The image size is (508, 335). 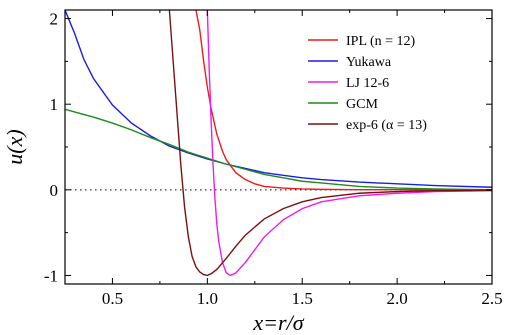 I want to click on legend-label-4: exp-6 (α = 13), so click(x=386, y=125).